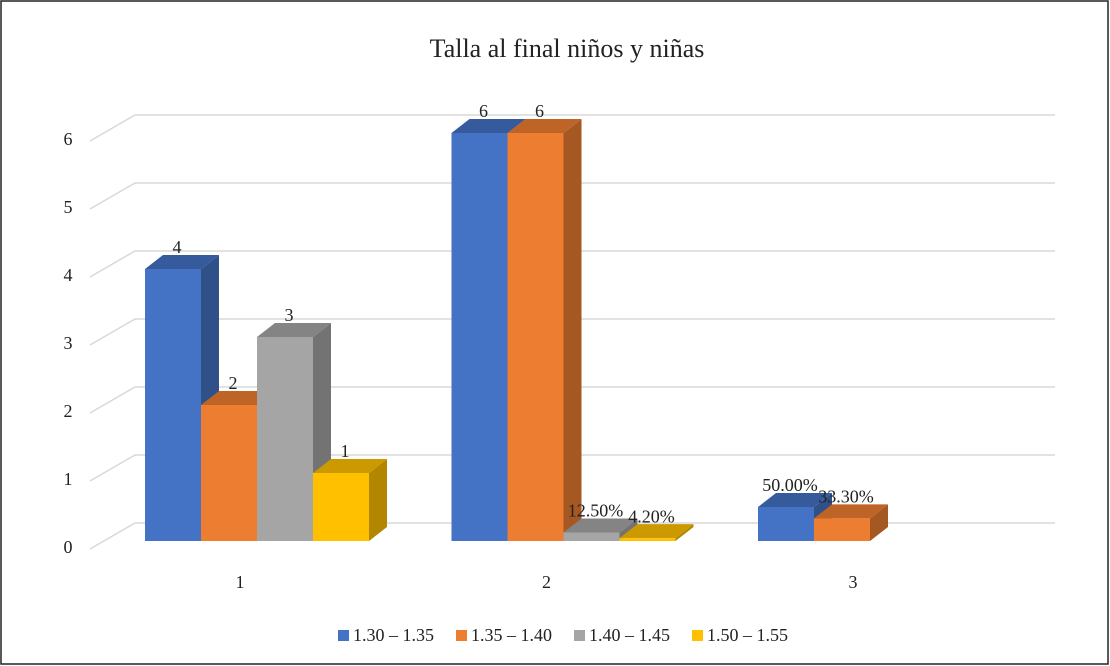 The image size is (1110, 666). What do you see at coordinates (846, 496) in the screenshot?
I see `data-label: 33.30%` at bounding box center [846, 496].